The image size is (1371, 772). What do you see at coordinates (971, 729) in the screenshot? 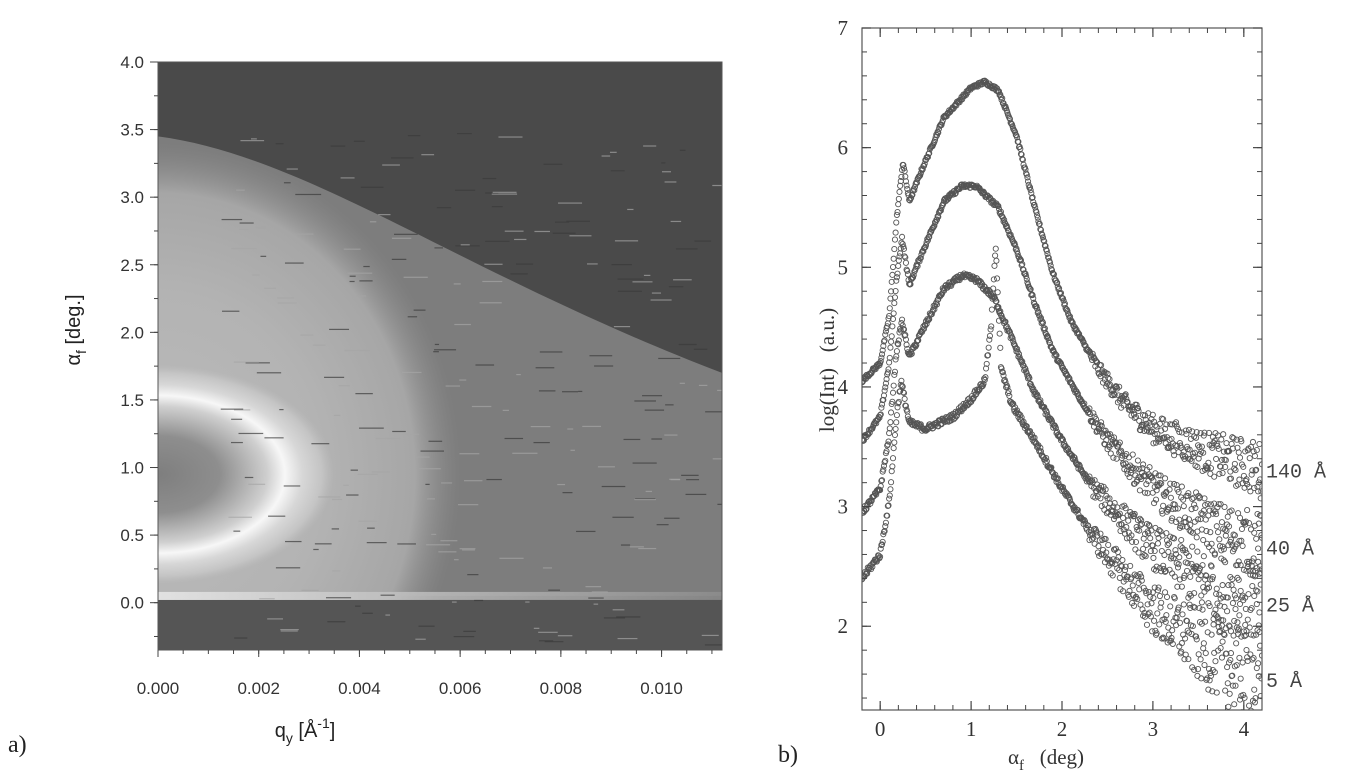
I see `x-tick-label: 1` at bounding box center [971, 729].